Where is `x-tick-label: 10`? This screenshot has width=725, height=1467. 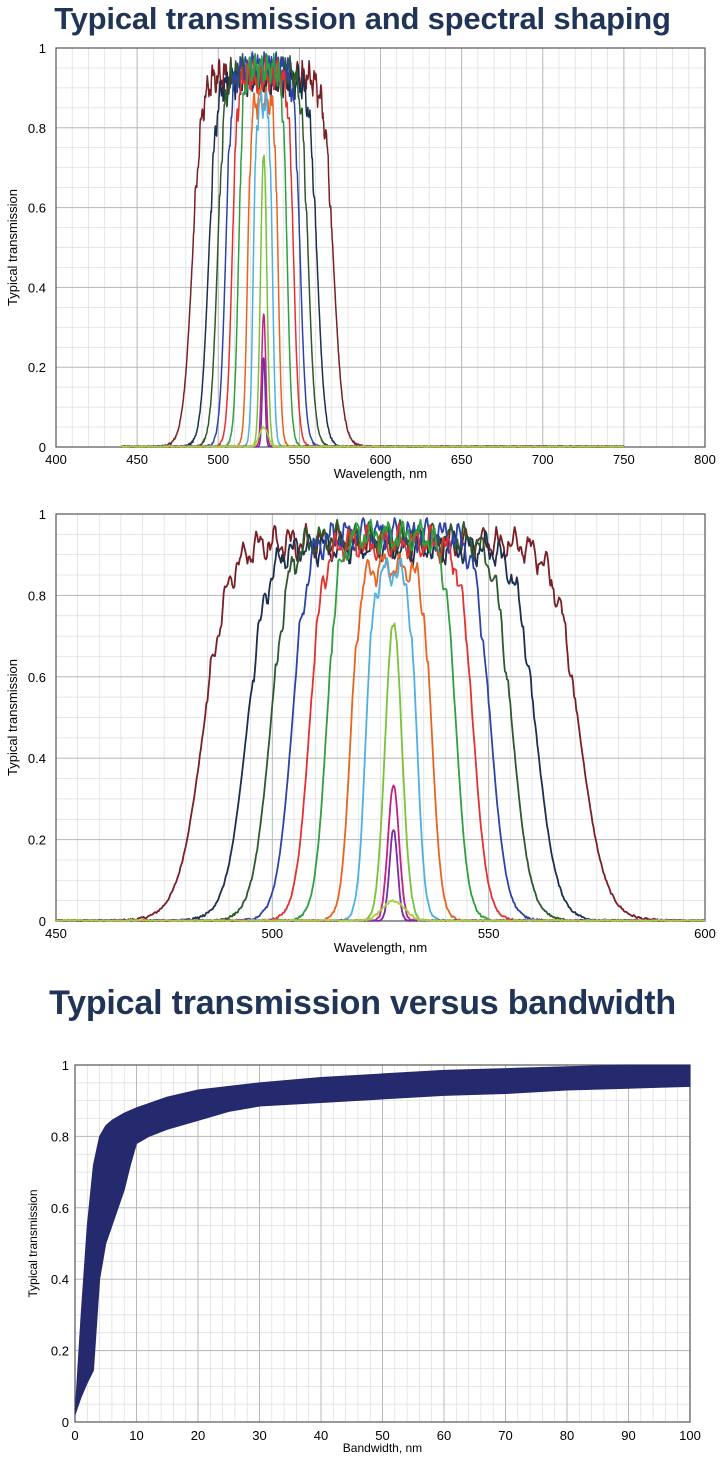
x-tick-label: 10 is located at coordinates (136, 1435).